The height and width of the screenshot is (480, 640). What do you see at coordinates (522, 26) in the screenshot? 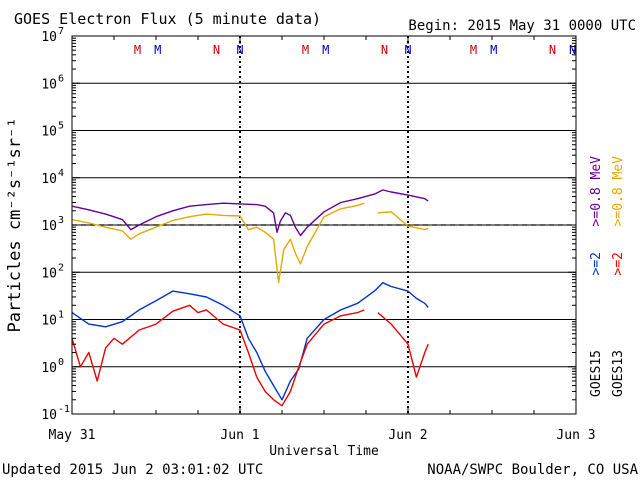
I see `begin-label: Begin: 2015 May 31 0000 UTC` at bounding box center [522, 26].